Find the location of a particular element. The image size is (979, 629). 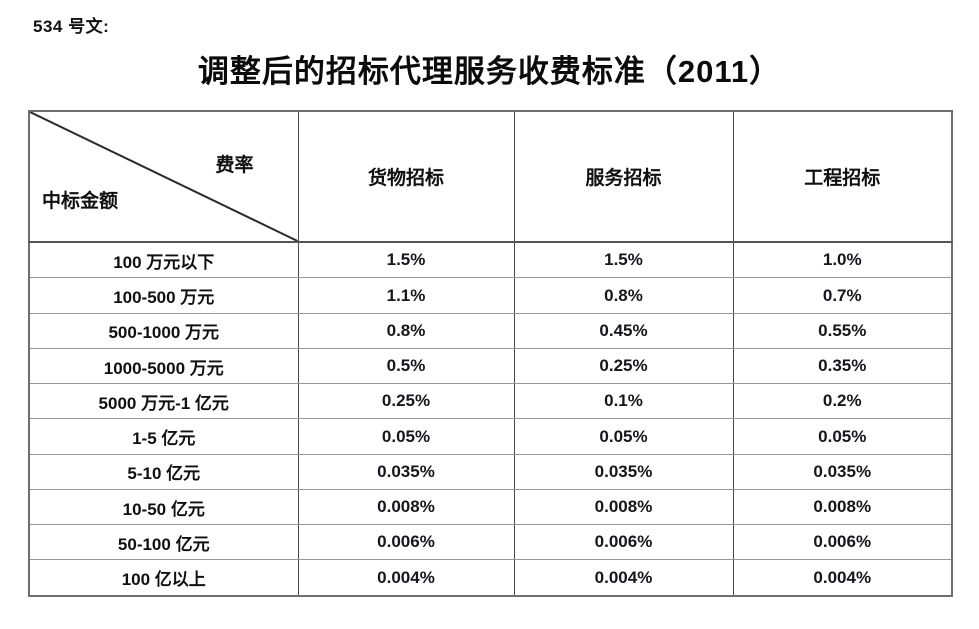

table-row: 100 亿以上 0.004% 0.004% 0.004% is located at coordinates (490, 578).